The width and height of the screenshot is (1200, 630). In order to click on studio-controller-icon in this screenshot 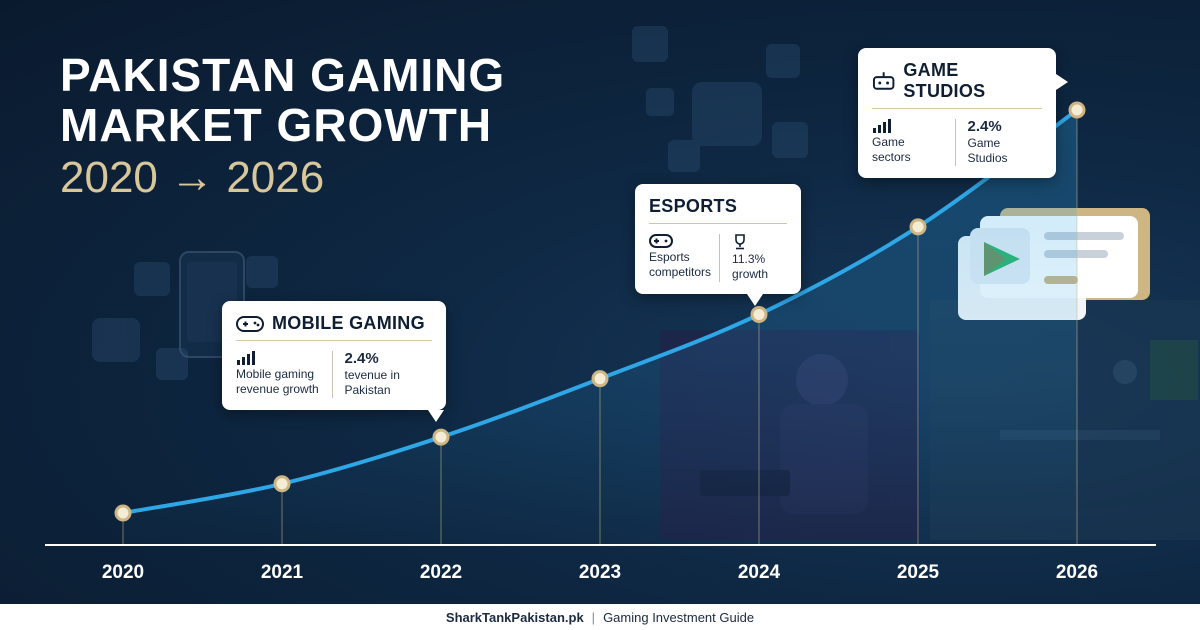, I will do `click(883, 81)`.